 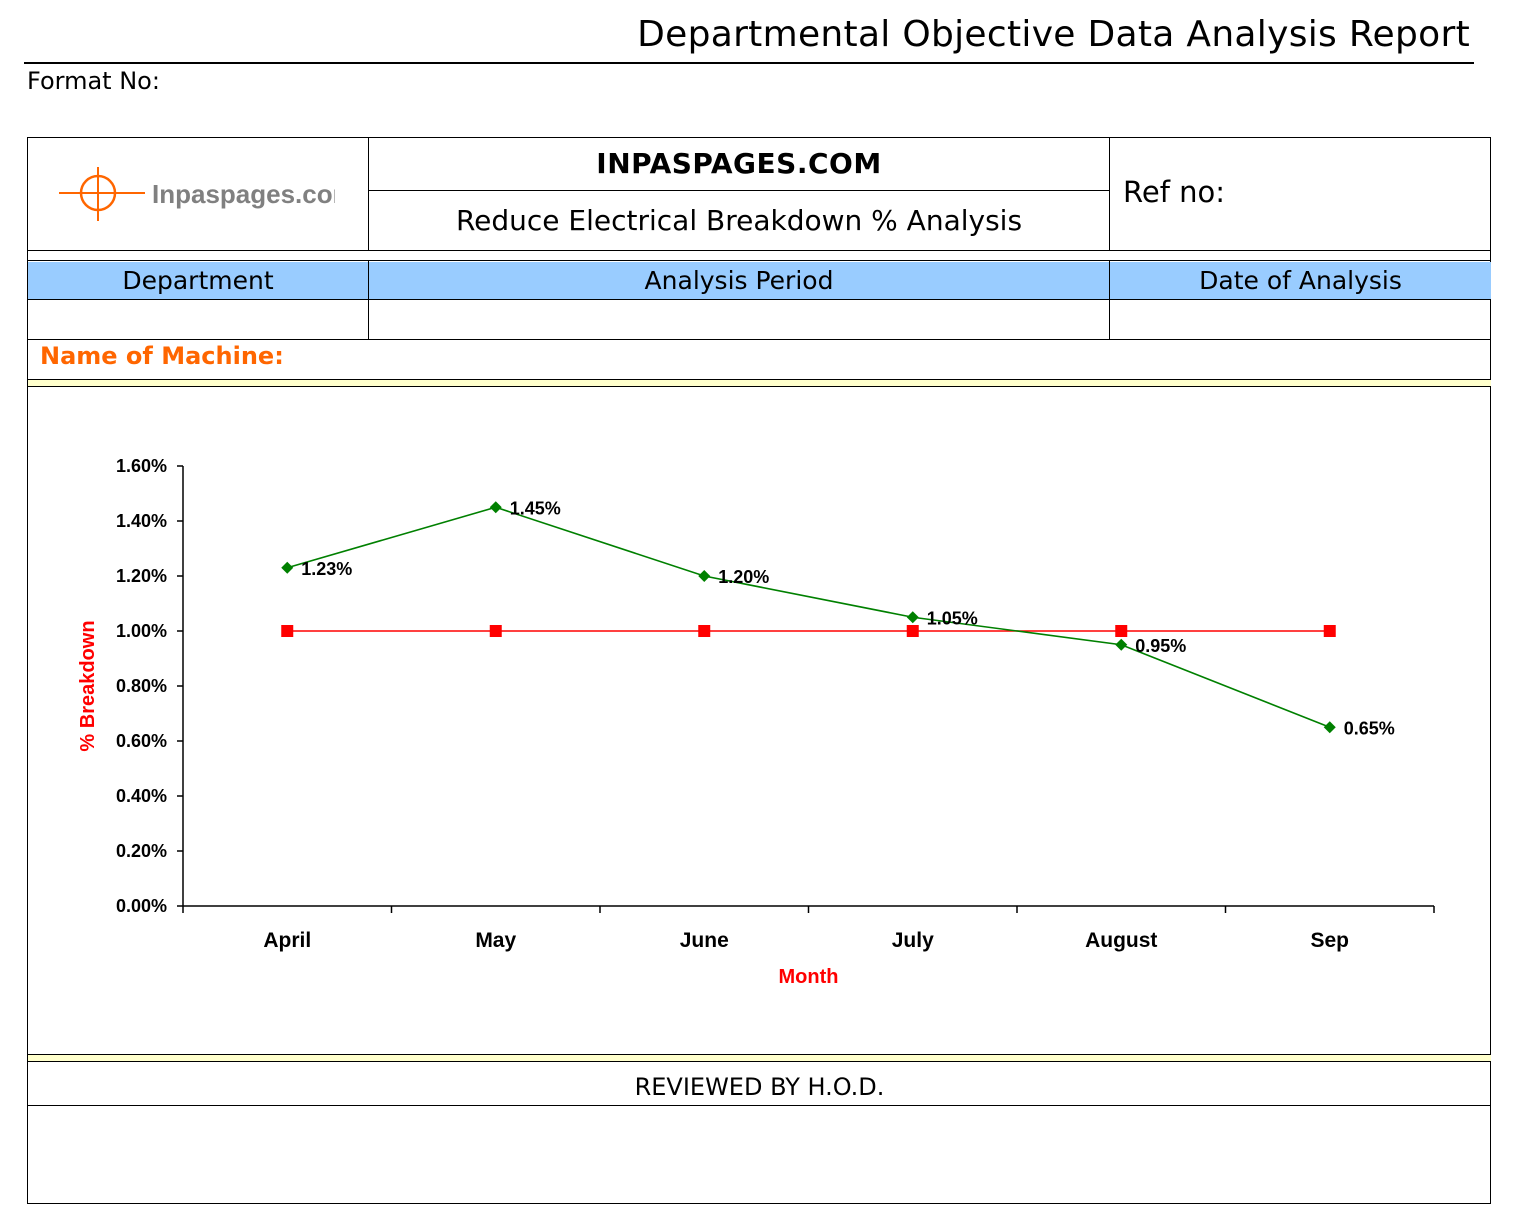 What do you see at coordinates (141, 576) in the screenshot?
I see `y-tick-label: 1.20%` at bounding box center [141, 576].